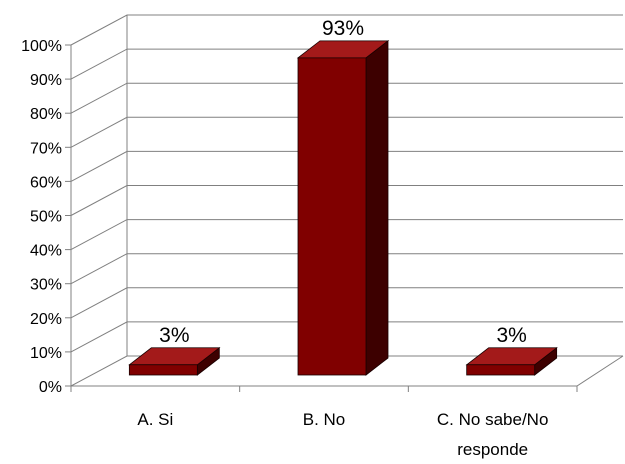 The image size is (625, 464). What do you see at coordinates (46, 182) in the screenshot?
I see `y-tick-label: 60%` at bounding box center [46, 182].